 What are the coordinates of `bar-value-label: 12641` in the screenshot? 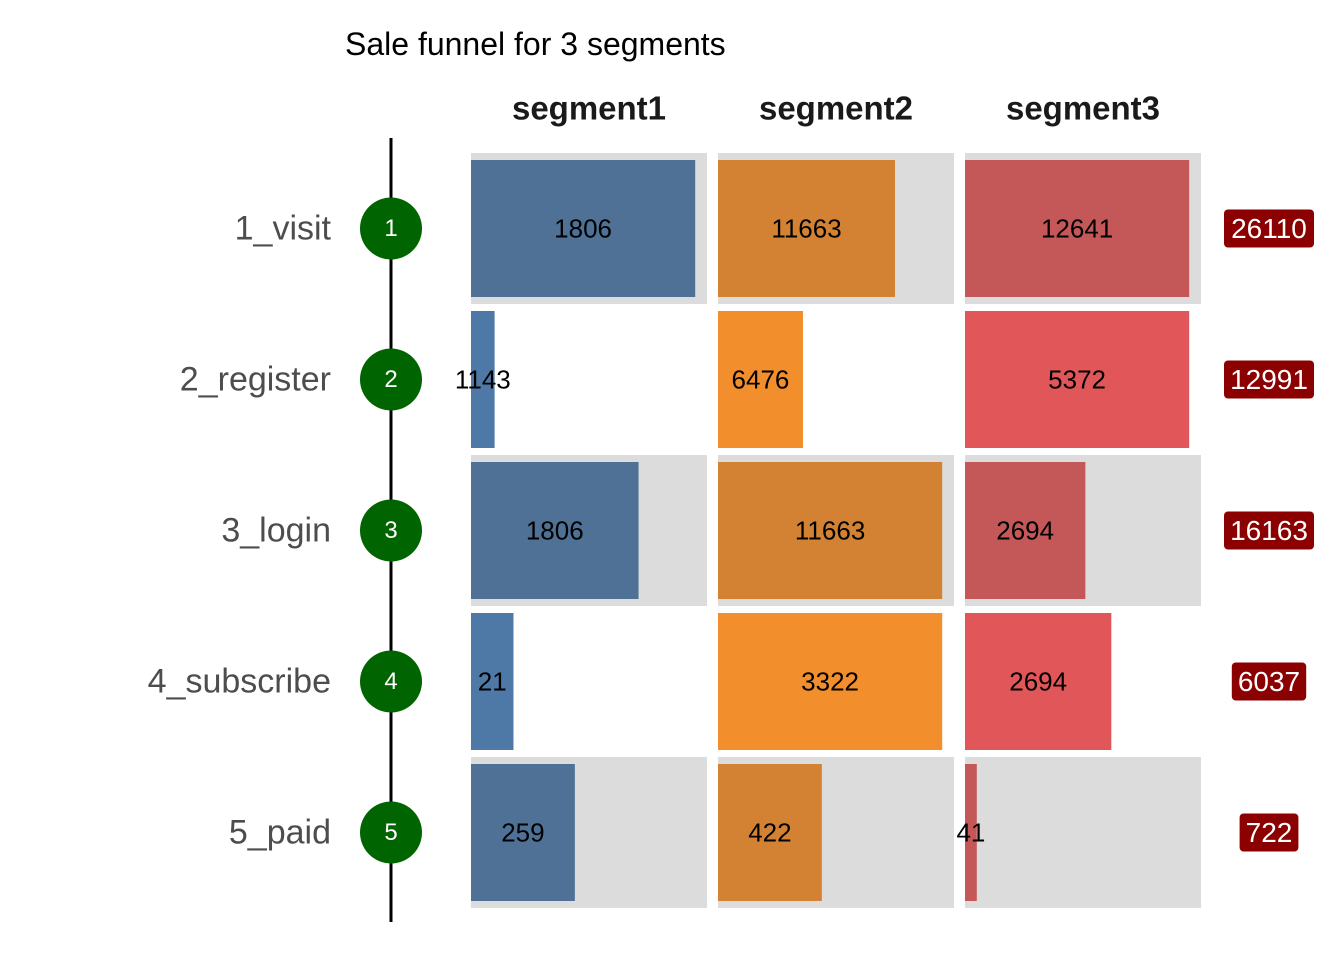 It's located at (1077, 229).